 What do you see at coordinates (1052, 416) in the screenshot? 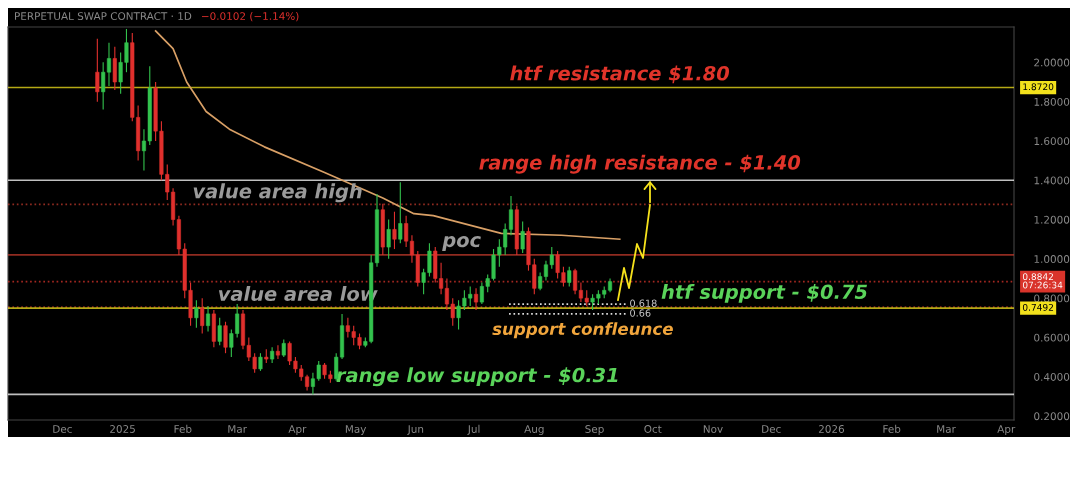
I see `y-tick-label: 0.2000` at bounding box center [1052, 416].